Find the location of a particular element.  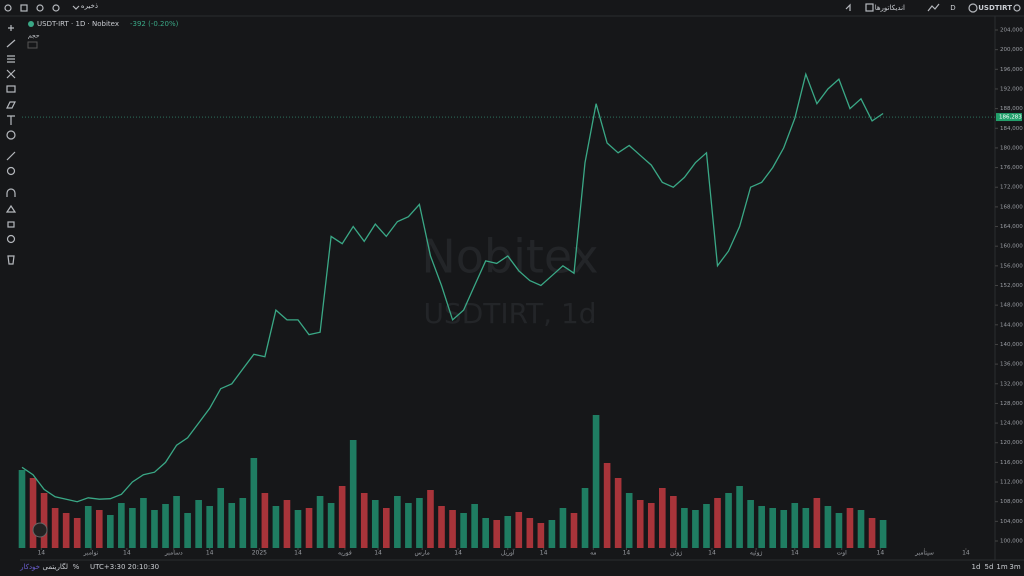

last-price-label: 186,283 is located at coordinates (1010, 118).